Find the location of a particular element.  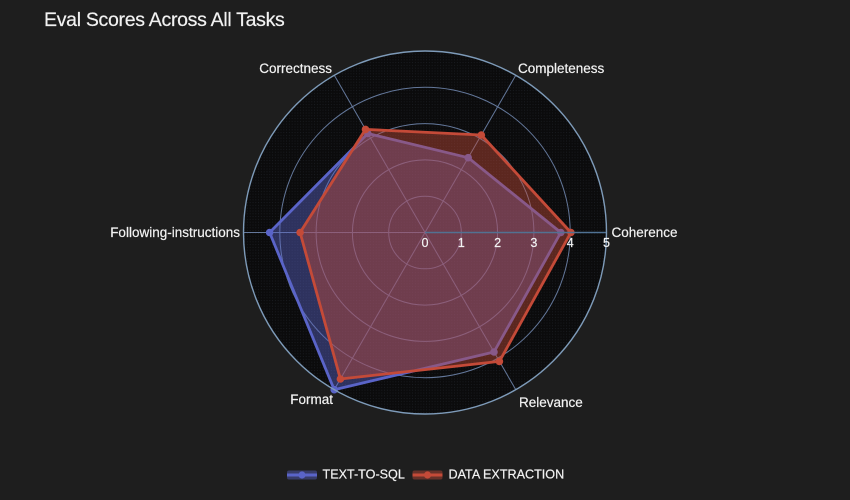

svg-text: 5 is located at coordinates (606, 243).